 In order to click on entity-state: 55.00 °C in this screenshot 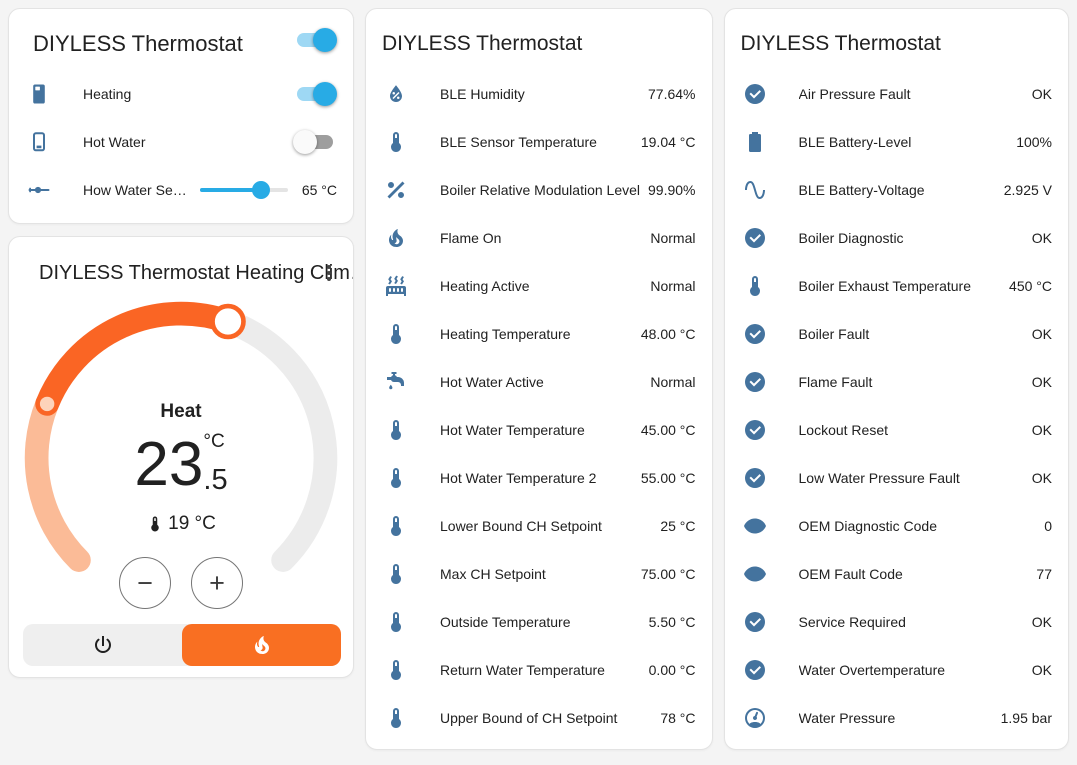, I will do `click(668, 478)`.